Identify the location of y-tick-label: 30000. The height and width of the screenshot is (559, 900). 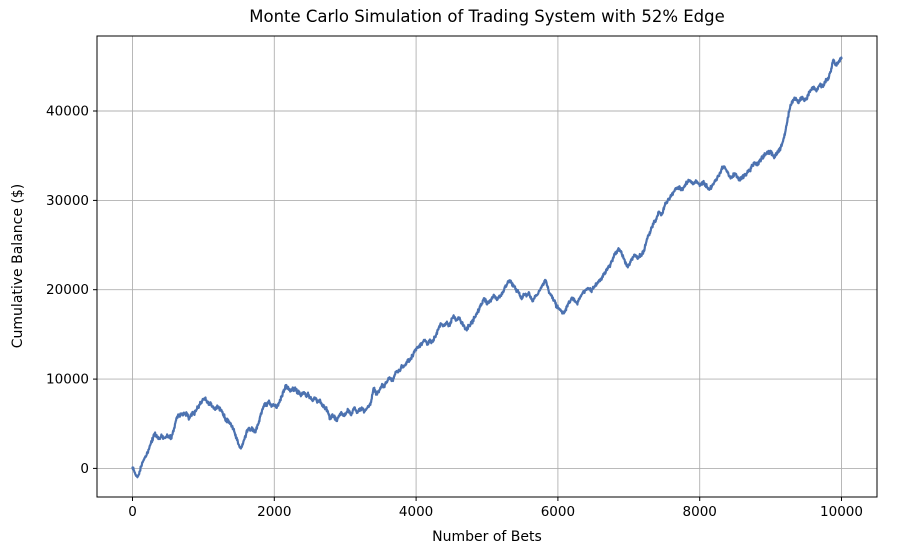
(67, 201).